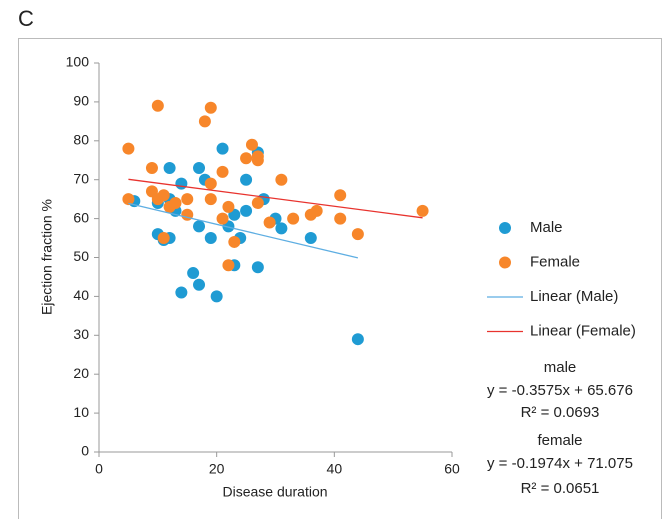 The height and width of the screenshot is (519, 670). Describe the element at coordinates (81, 178) in the screenshot. I see `y-tick-label: 70` at that location.